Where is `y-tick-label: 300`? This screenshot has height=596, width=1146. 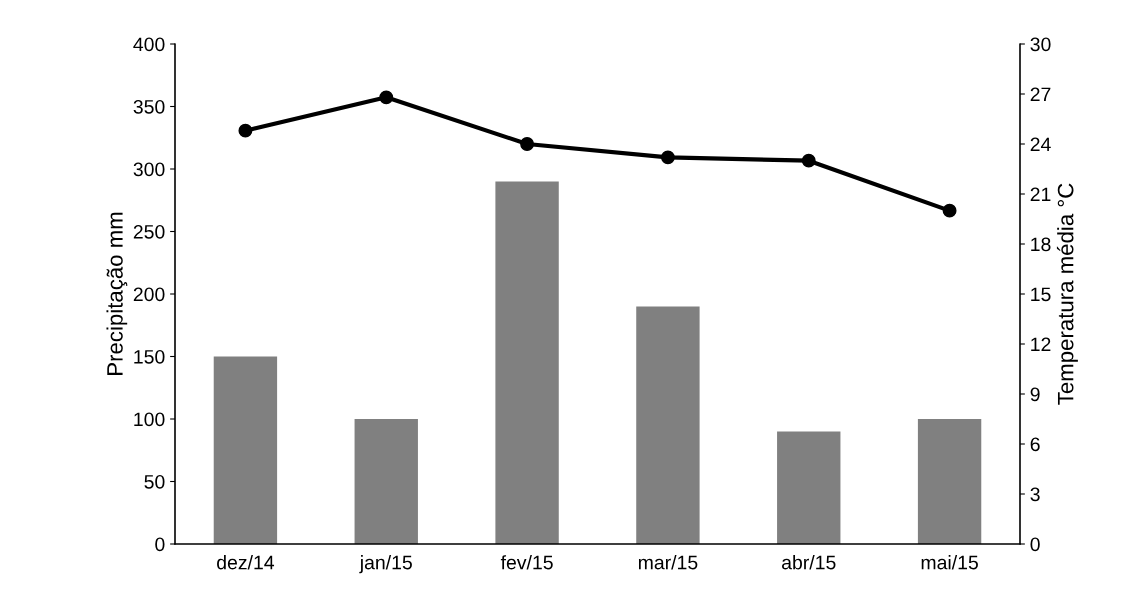
y-tick-label: 300 is located at coordinates (149, 169).